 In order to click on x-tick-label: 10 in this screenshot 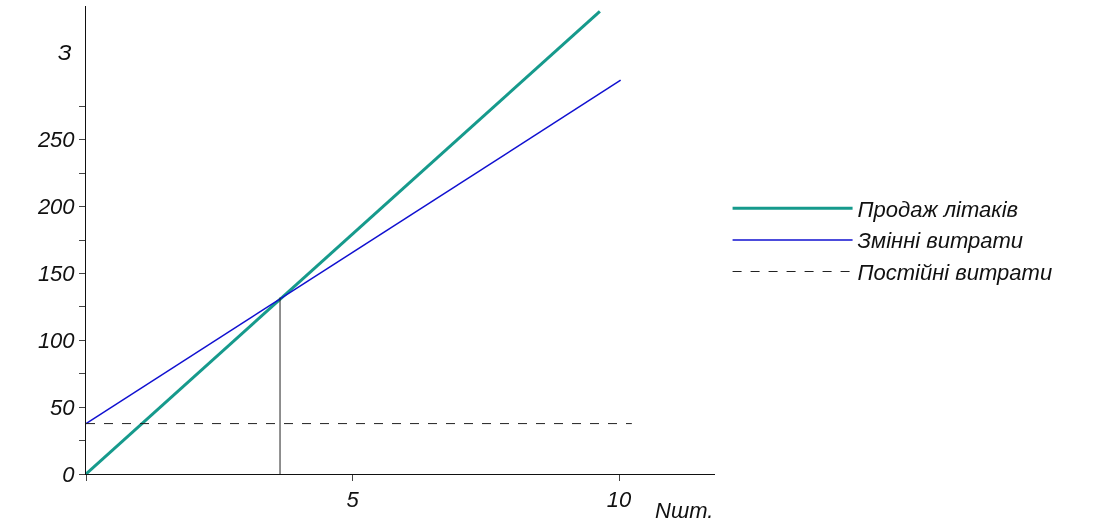, I will do `click(619, 500)`.